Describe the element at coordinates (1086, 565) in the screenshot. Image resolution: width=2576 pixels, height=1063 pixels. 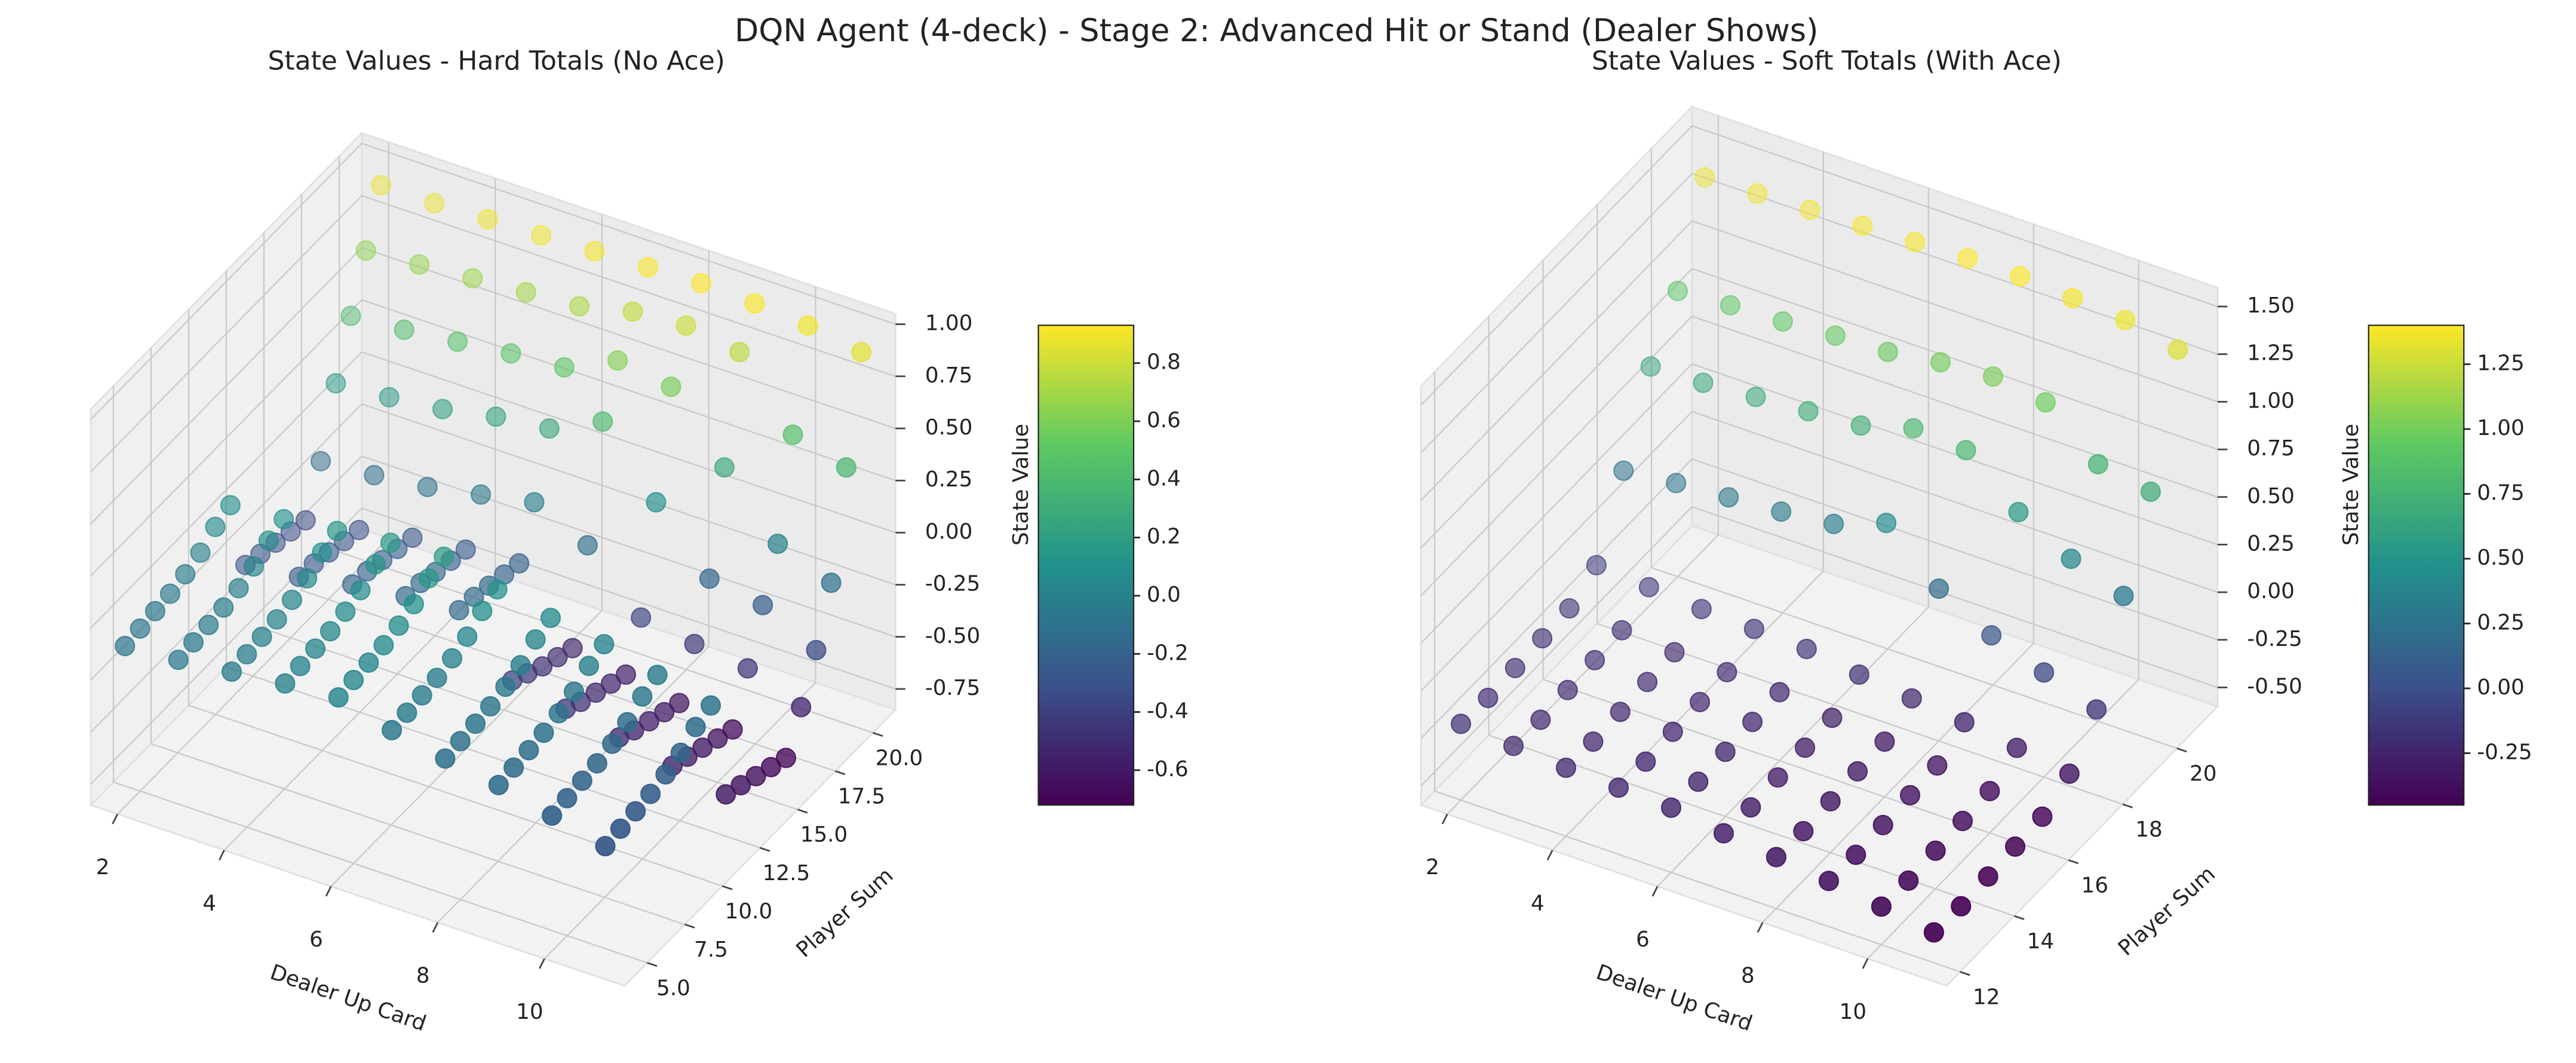
I see `colorbar` at that location.